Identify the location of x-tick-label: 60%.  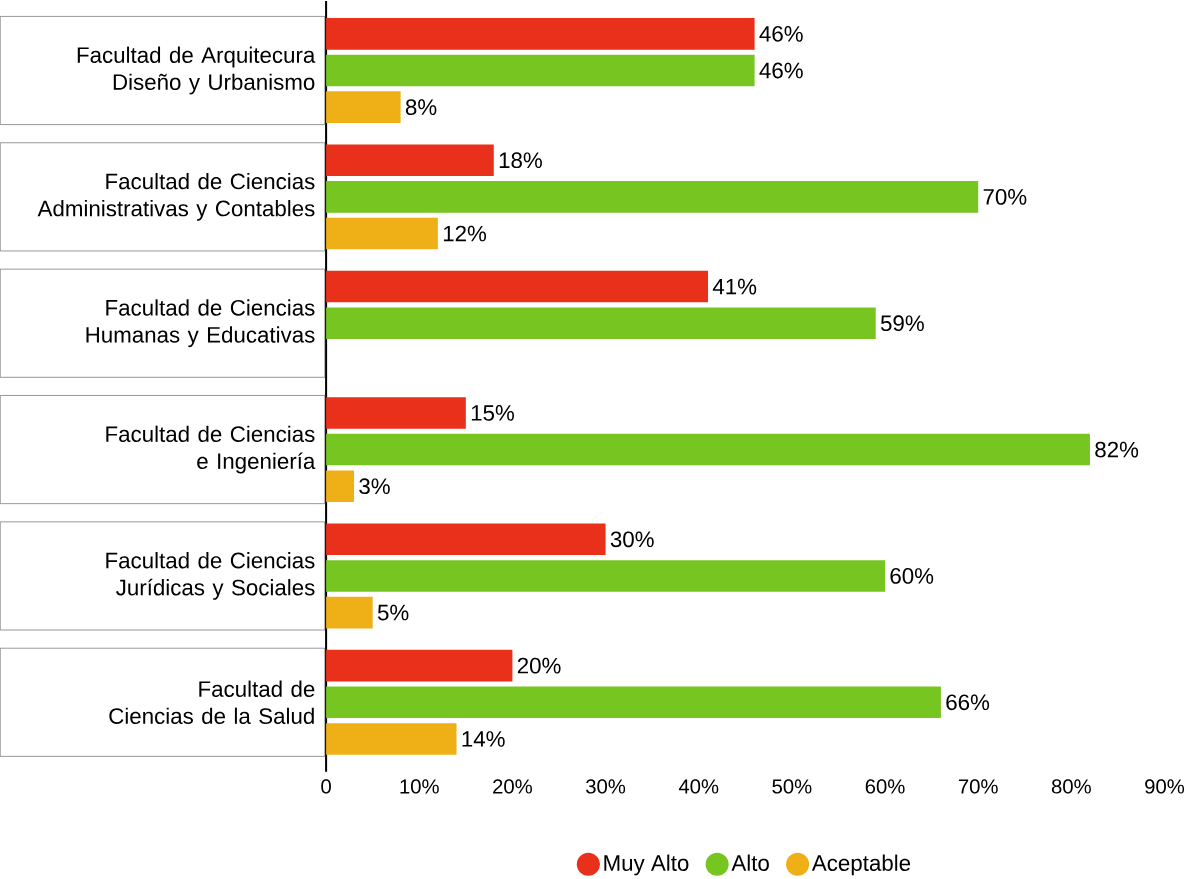
(885, 786).